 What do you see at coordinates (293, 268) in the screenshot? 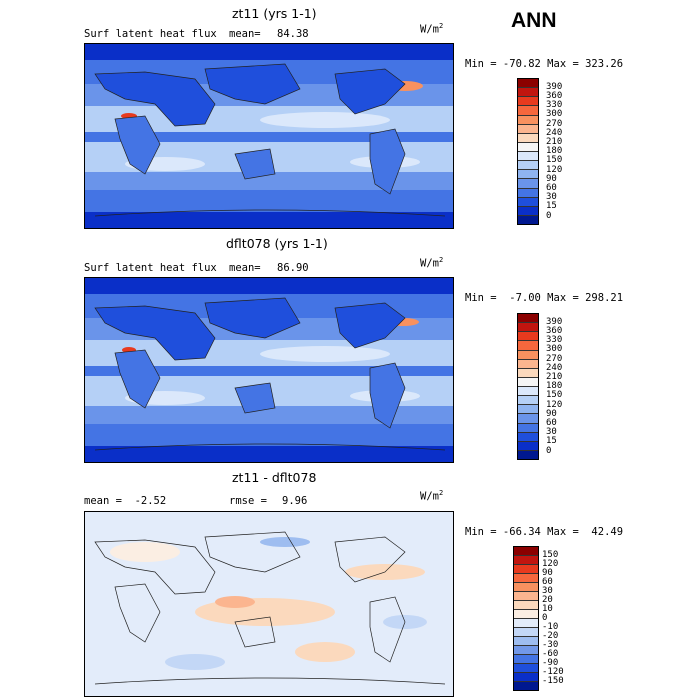
I see `panel2-mean-value: 86.90` at bounding box center [293, 268].